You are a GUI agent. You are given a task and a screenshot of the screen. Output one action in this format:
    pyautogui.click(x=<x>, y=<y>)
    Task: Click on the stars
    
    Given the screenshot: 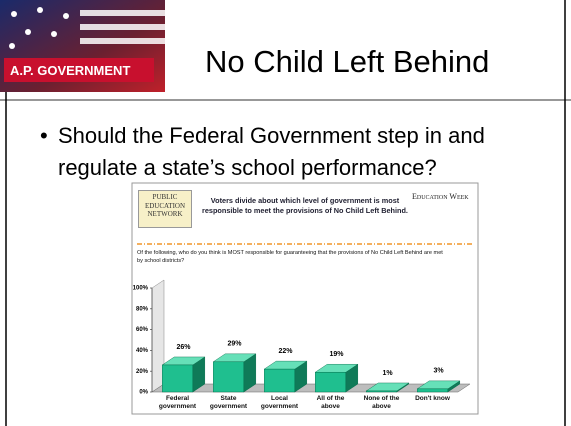 What is the action you would take?
    pyautogui.click(x=39, y=28)
    